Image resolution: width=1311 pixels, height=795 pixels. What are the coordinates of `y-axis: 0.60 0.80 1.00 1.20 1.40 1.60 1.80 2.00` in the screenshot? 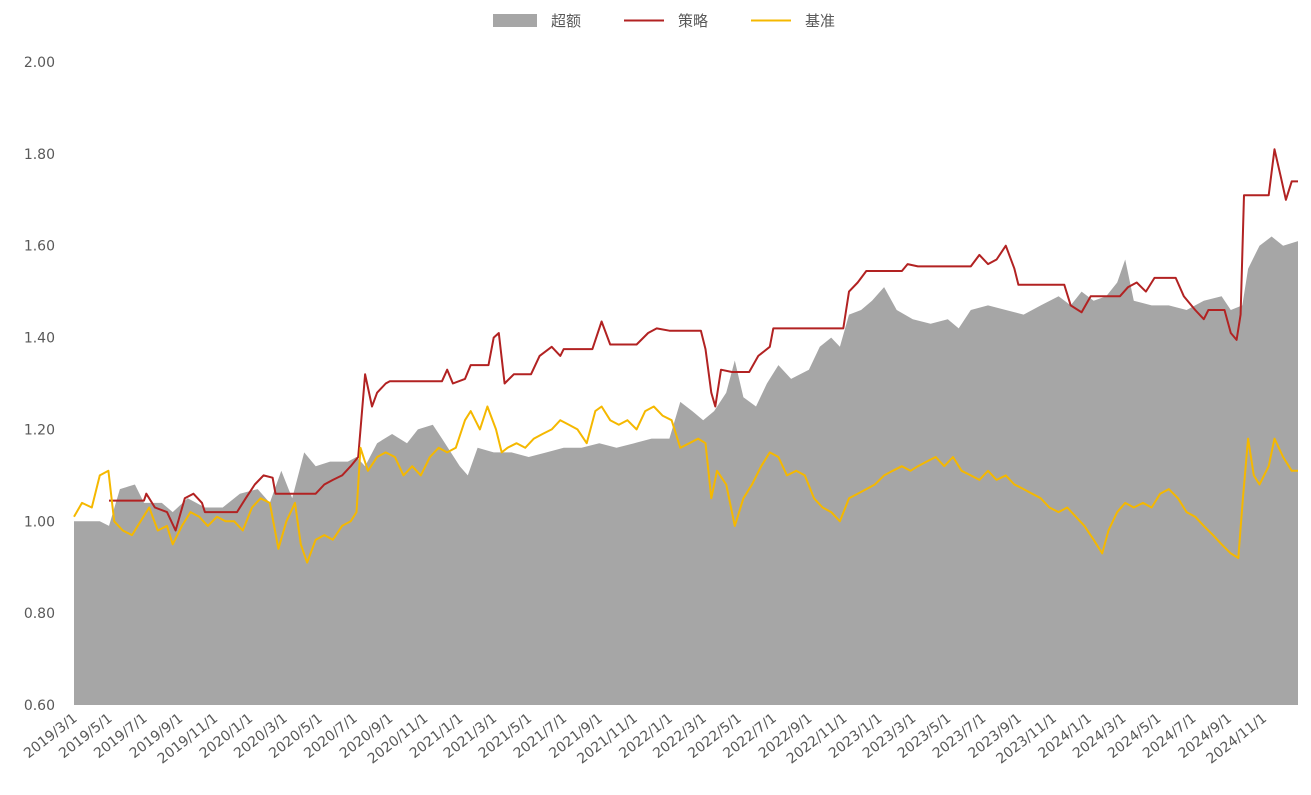 It's located at (39, 384).